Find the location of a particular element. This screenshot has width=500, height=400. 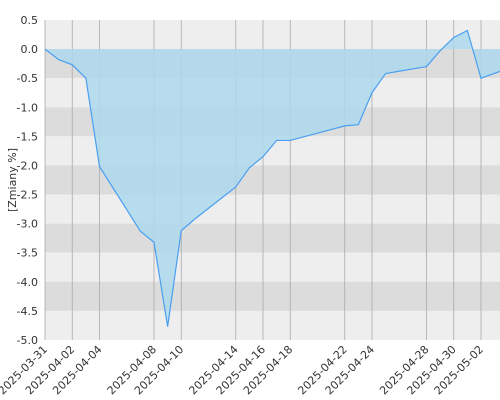

y-tick-label: -0.5 is located at coordinates (27, 78).